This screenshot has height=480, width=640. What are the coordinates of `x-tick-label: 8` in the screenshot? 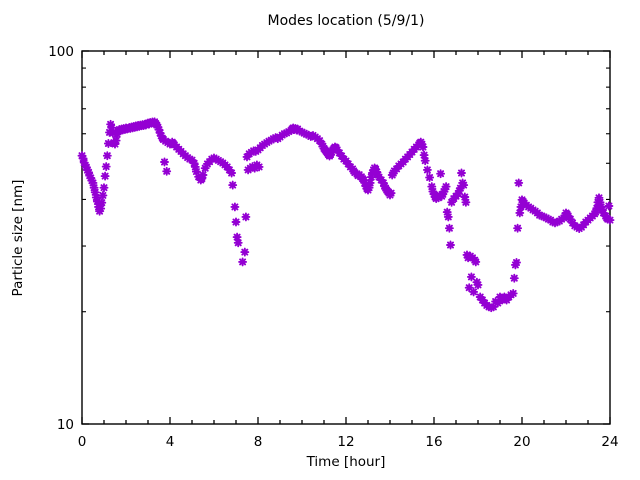 It's located at (258, 442).